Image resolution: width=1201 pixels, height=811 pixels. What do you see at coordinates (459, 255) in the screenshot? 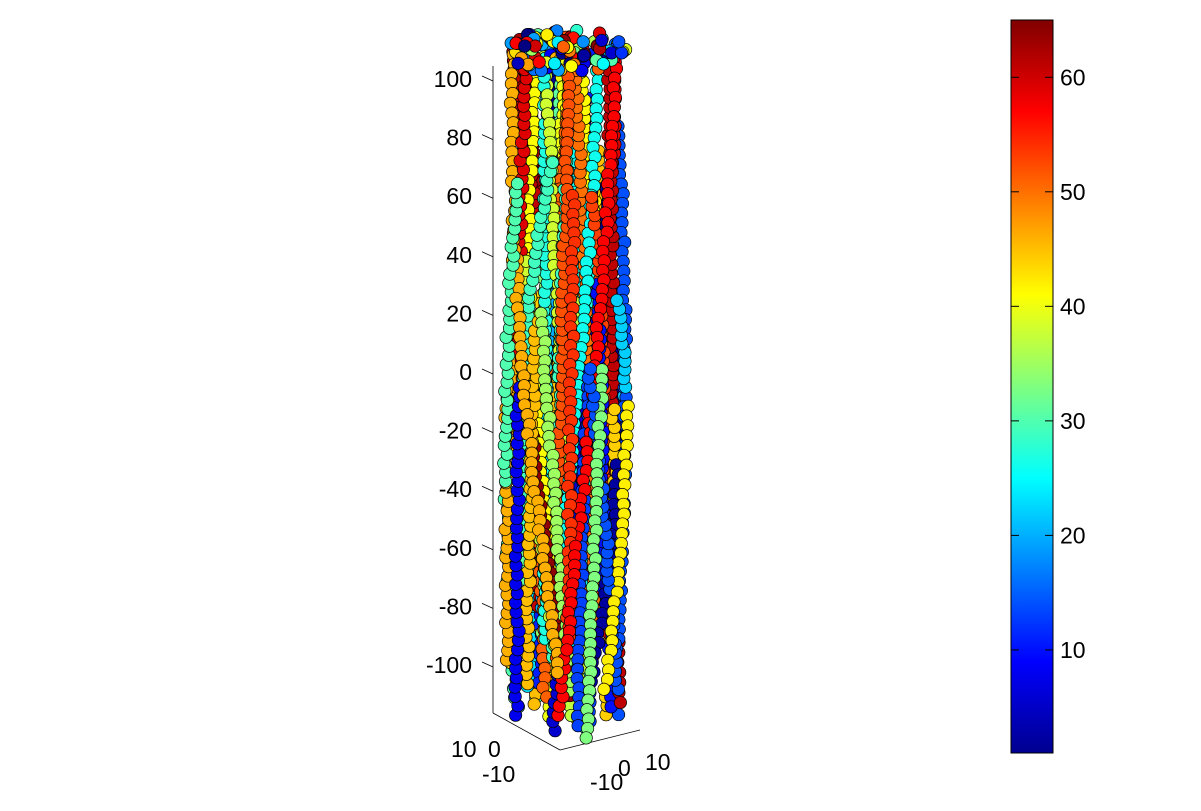
I see `z-tick-label: 40` at bounding box center [459, 255].